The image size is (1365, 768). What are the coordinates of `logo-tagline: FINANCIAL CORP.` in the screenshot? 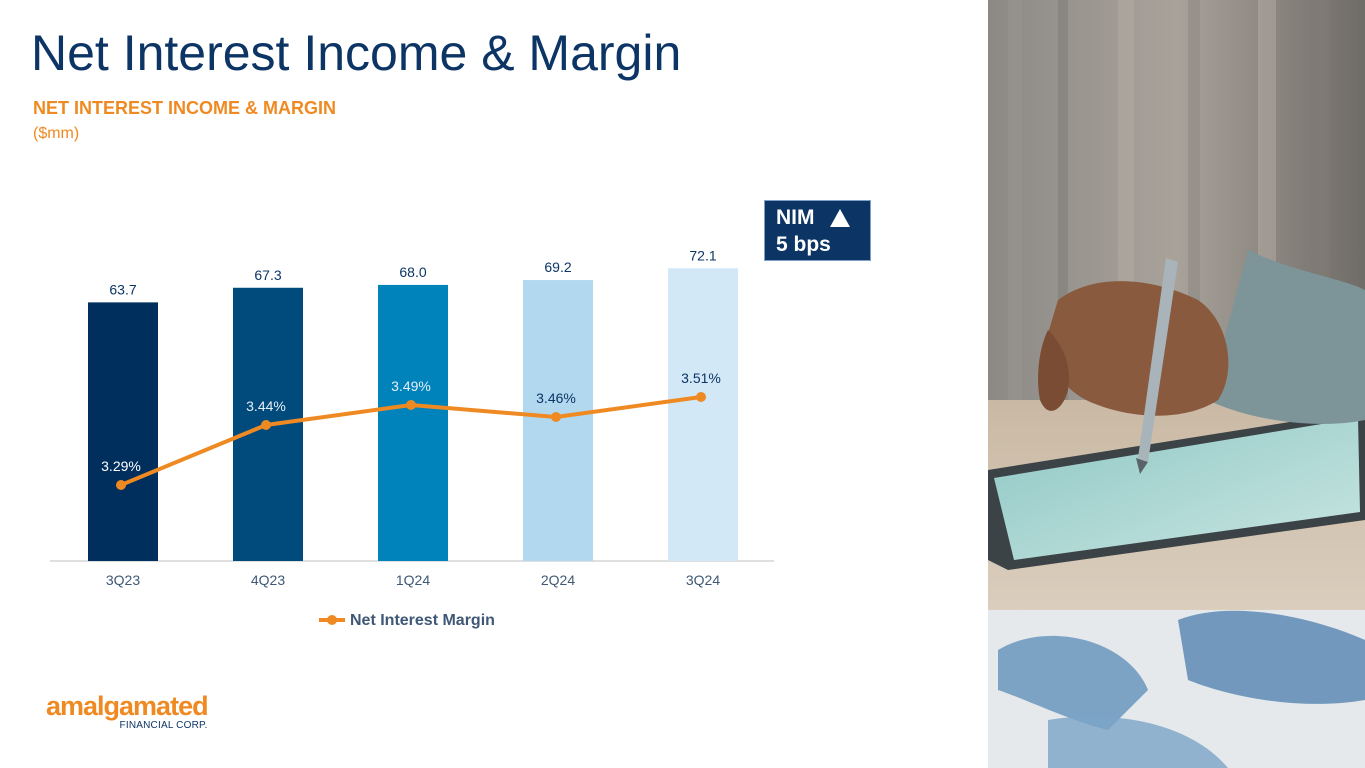 It's located at (163, 725).